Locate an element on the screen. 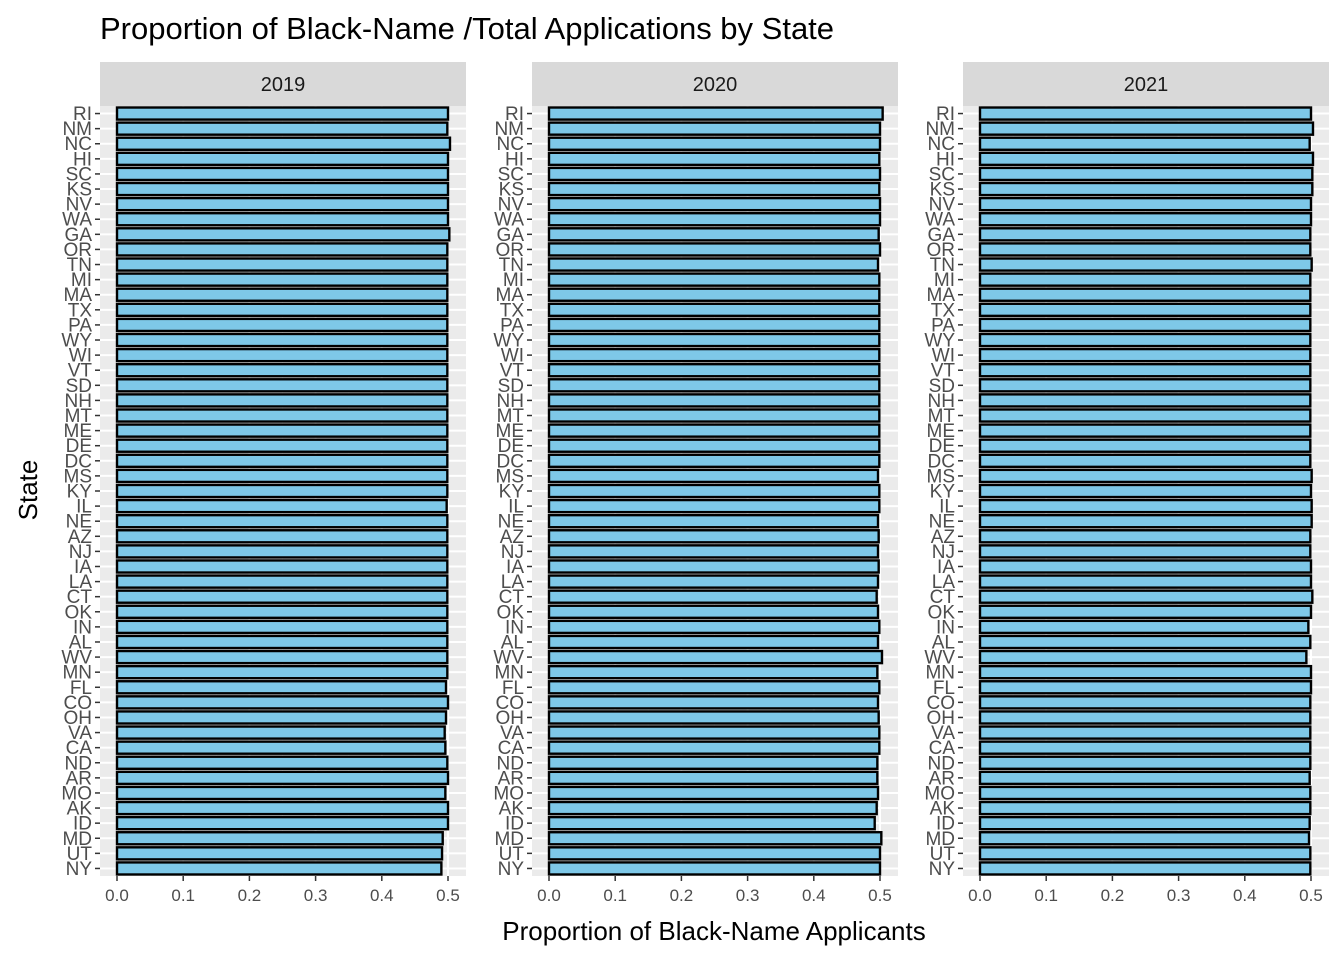  bar-2020-PA is located at coordinates (714, 325).